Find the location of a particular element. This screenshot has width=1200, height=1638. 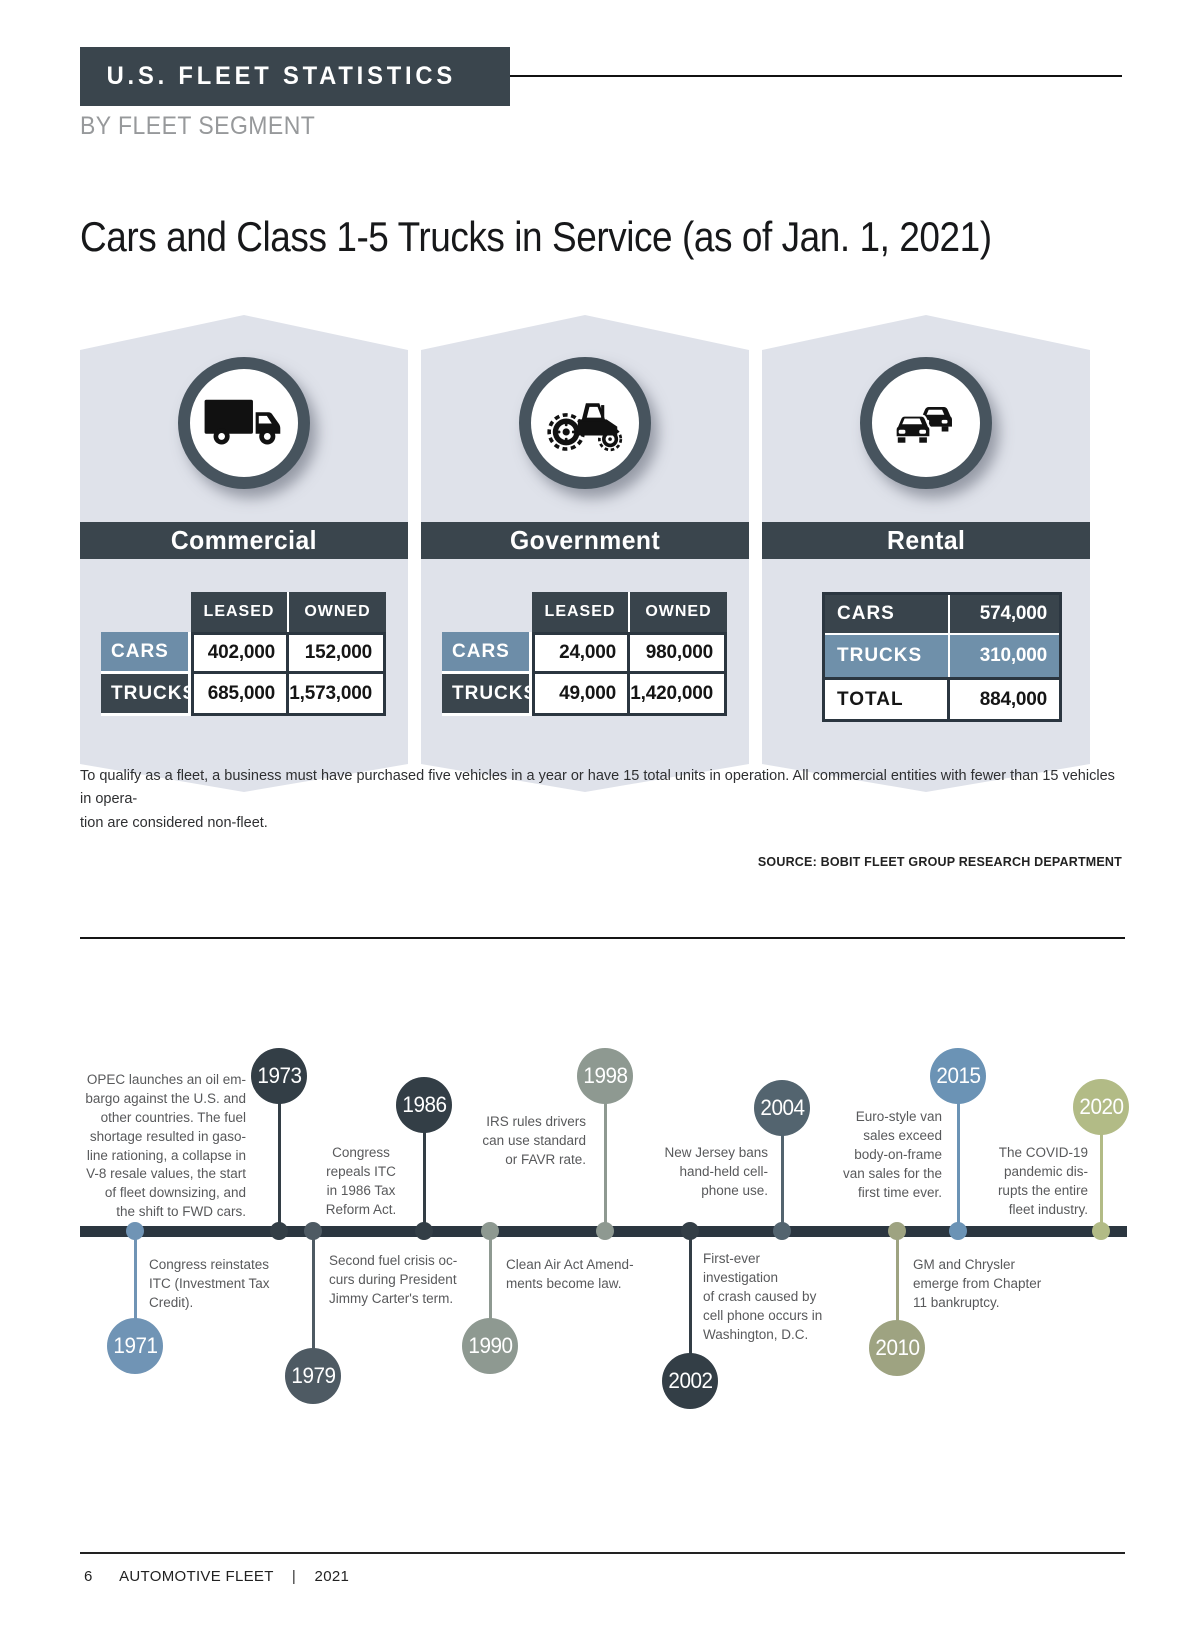

footer-year: 2021 is located at coordinates (332, 1576).